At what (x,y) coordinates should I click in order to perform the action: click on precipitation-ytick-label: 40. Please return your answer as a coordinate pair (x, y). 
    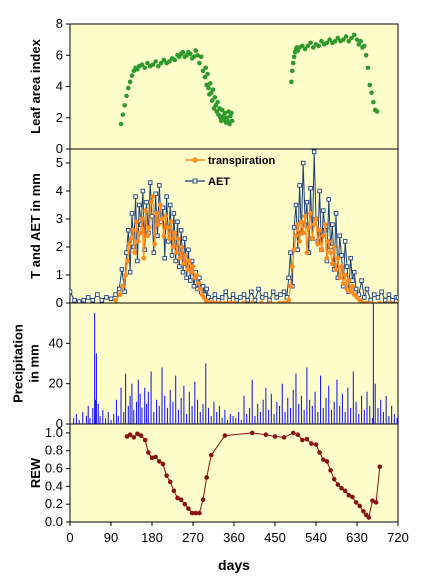
    Looking at the image, I should click on (56, 342).